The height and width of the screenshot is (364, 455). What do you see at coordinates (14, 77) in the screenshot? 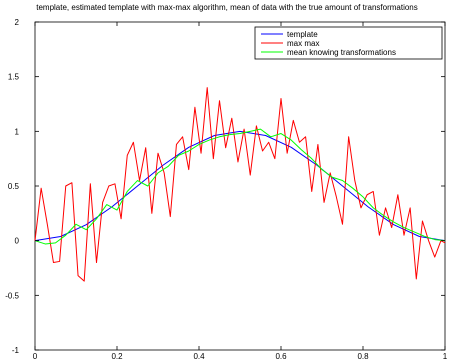
I see `y-tick-label: 1.5` at bounding box center [14, 77].